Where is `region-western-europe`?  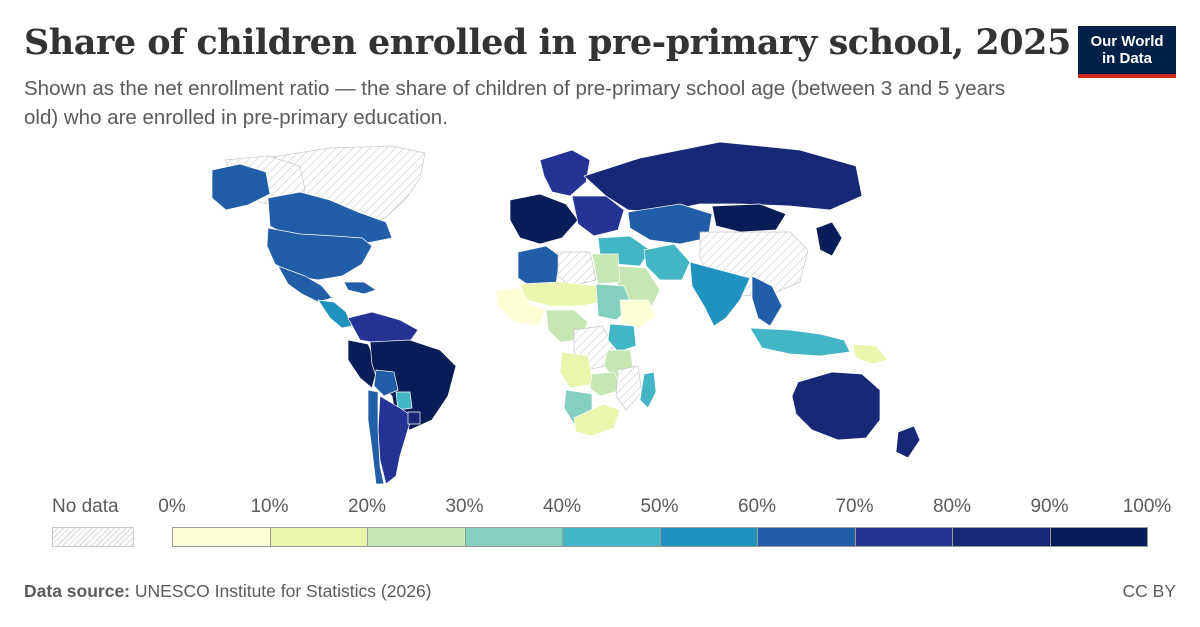
region-western-europe is located at coordinates (544, 219).